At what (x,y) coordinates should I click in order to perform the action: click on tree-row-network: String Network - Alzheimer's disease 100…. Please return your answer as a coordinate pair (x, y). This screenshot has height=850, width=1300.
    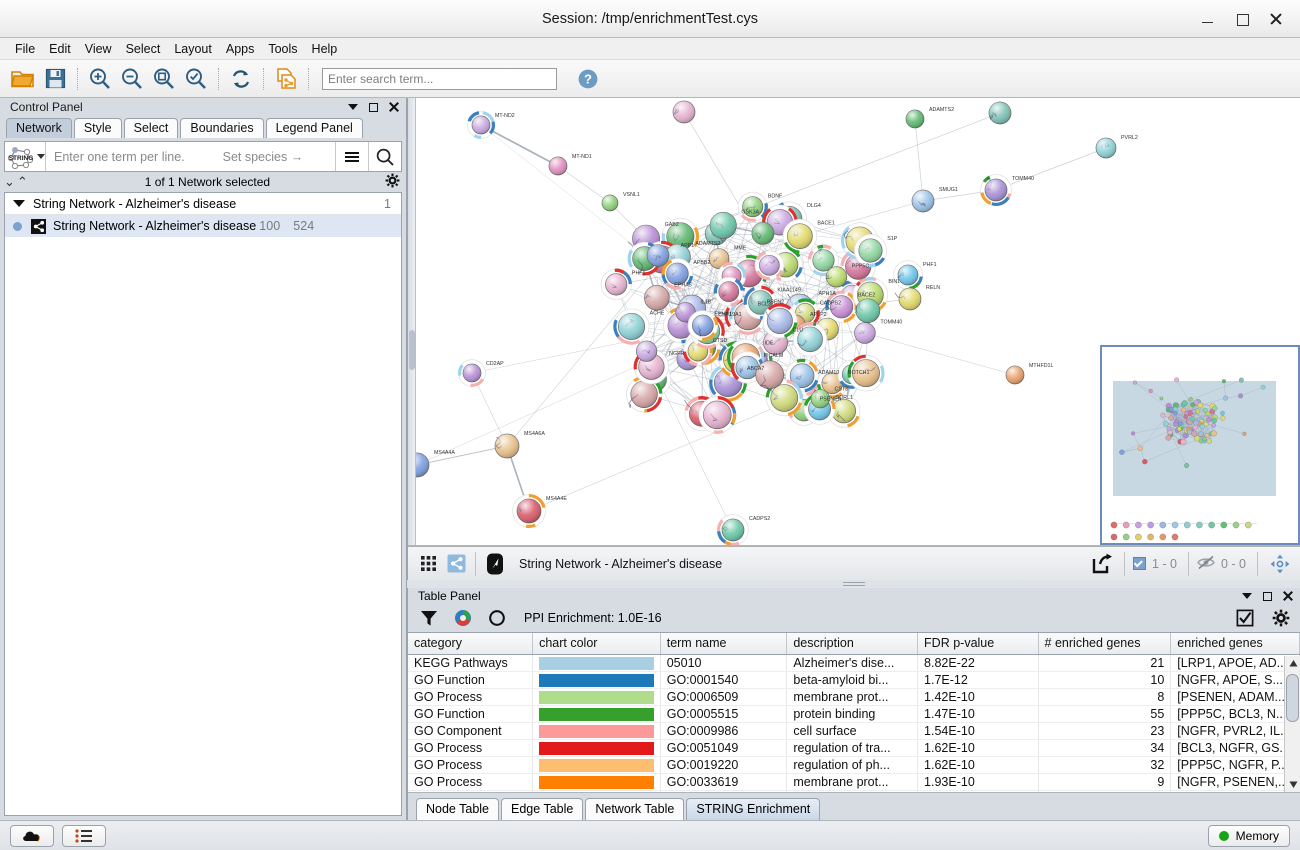
    Looking at the image, I should click on (203, 226).